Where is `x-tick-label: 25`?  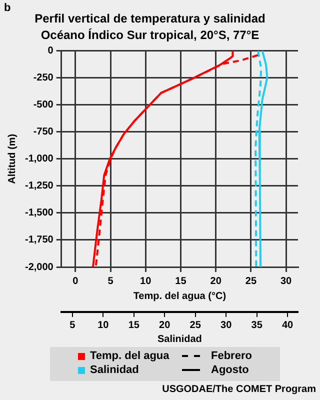
x-tick-label: 25 is located at coordinates (251, 281).